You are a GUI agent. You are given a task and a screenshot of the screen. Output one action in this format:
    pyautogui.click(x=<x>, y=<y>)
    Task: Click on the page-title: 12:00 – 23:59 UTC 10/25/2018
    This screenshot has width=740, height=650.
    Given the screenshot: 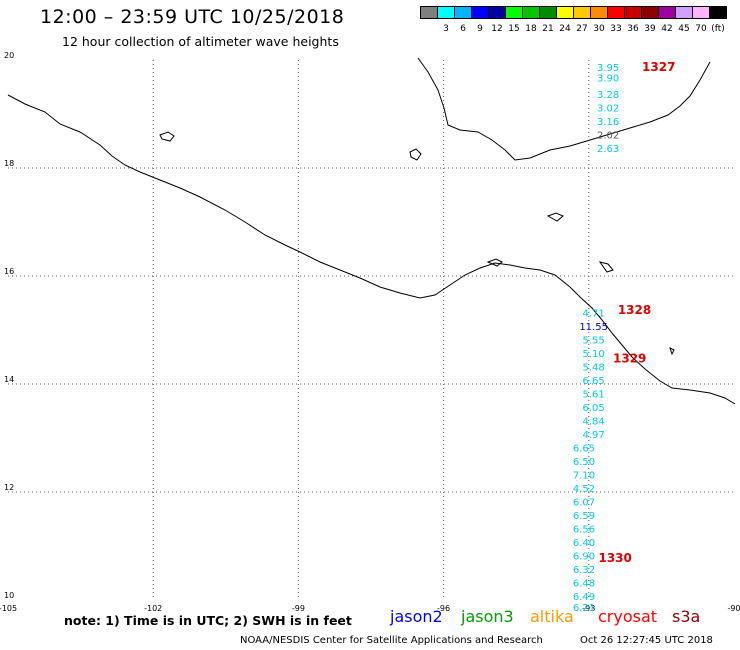 What is the action you would take?
    pyautogui.click(x=192, y=17)
    